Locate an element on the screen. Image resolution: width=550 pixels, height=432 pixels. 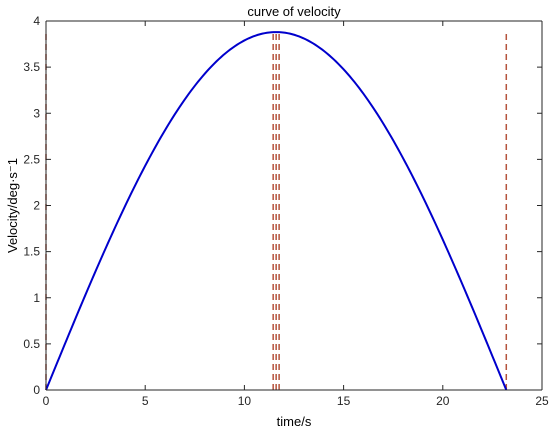
chart-title: curve of velocity is located at coordinates (294, 11).